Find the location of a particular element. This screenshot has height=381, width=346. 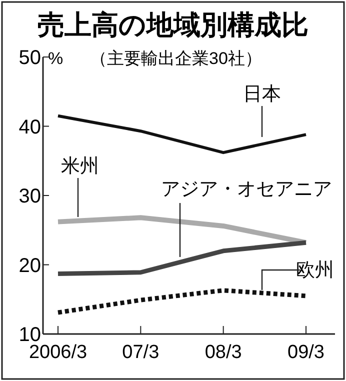

x-tick-label: 09/3 is located at coordinates (306, 352).